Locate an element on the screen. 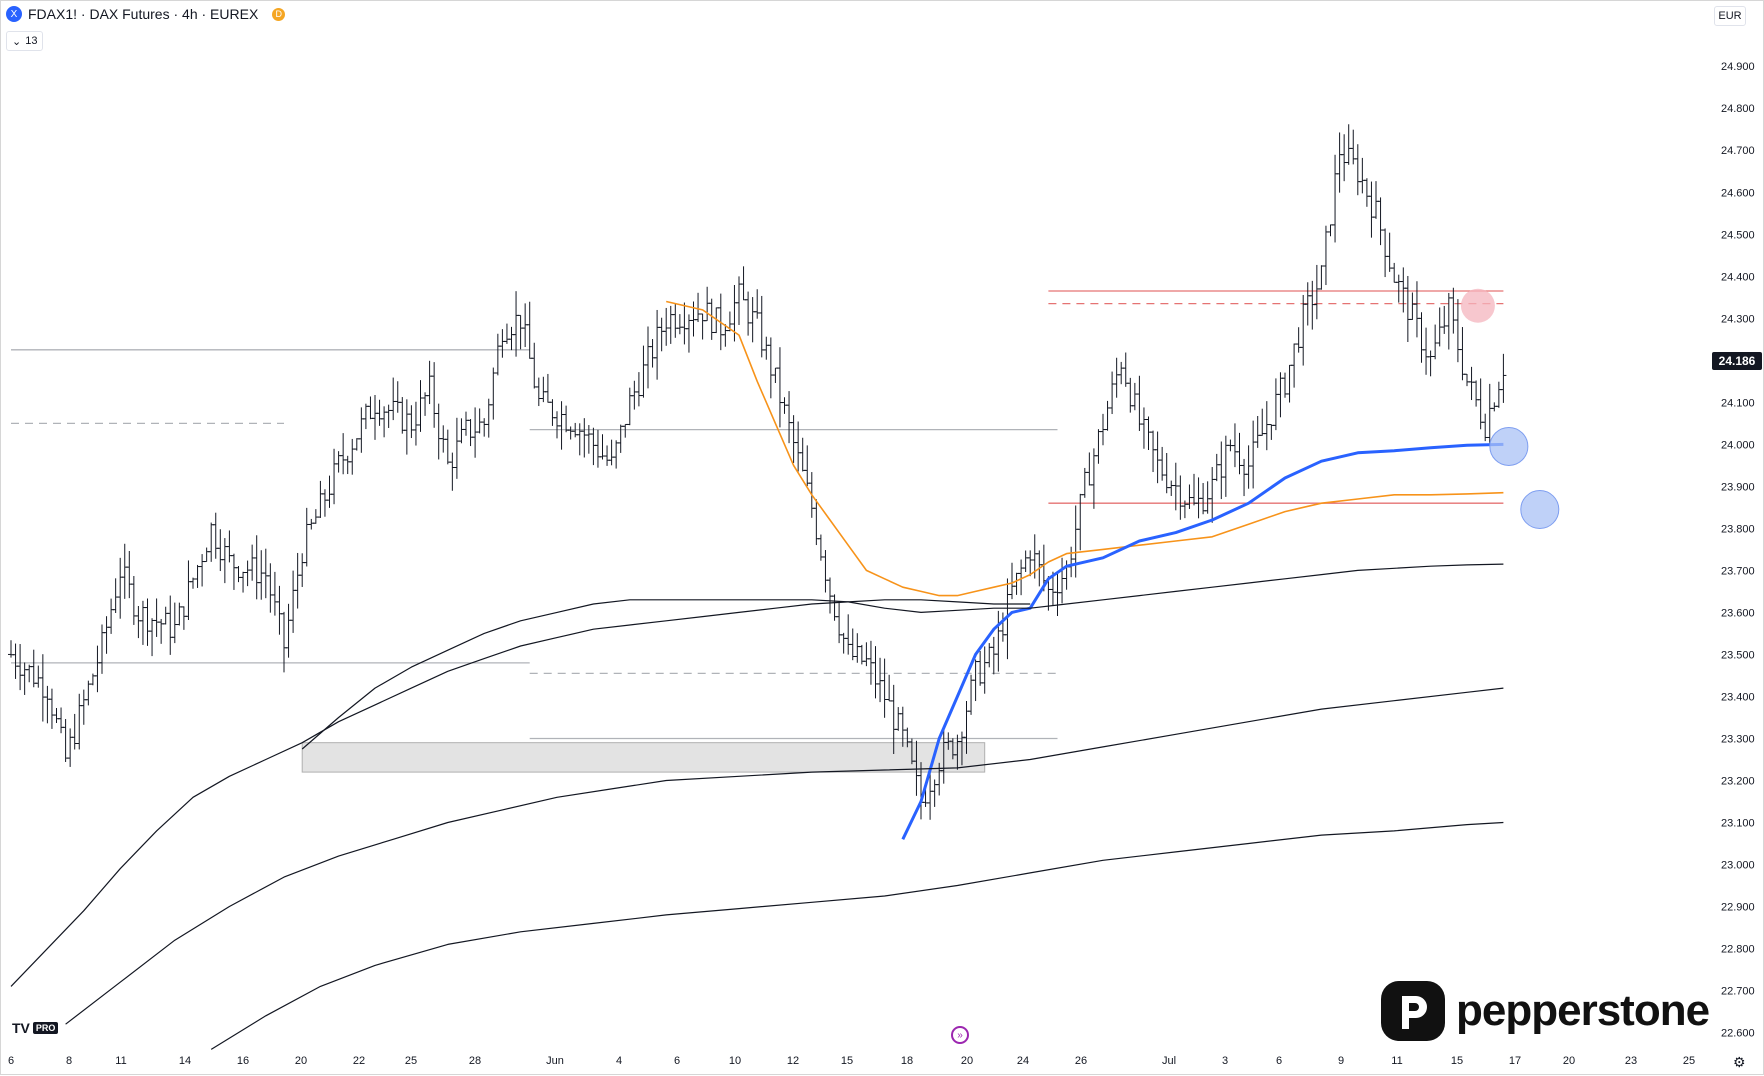  time-tick-label: 18 is located at coordinates (907, 1061).